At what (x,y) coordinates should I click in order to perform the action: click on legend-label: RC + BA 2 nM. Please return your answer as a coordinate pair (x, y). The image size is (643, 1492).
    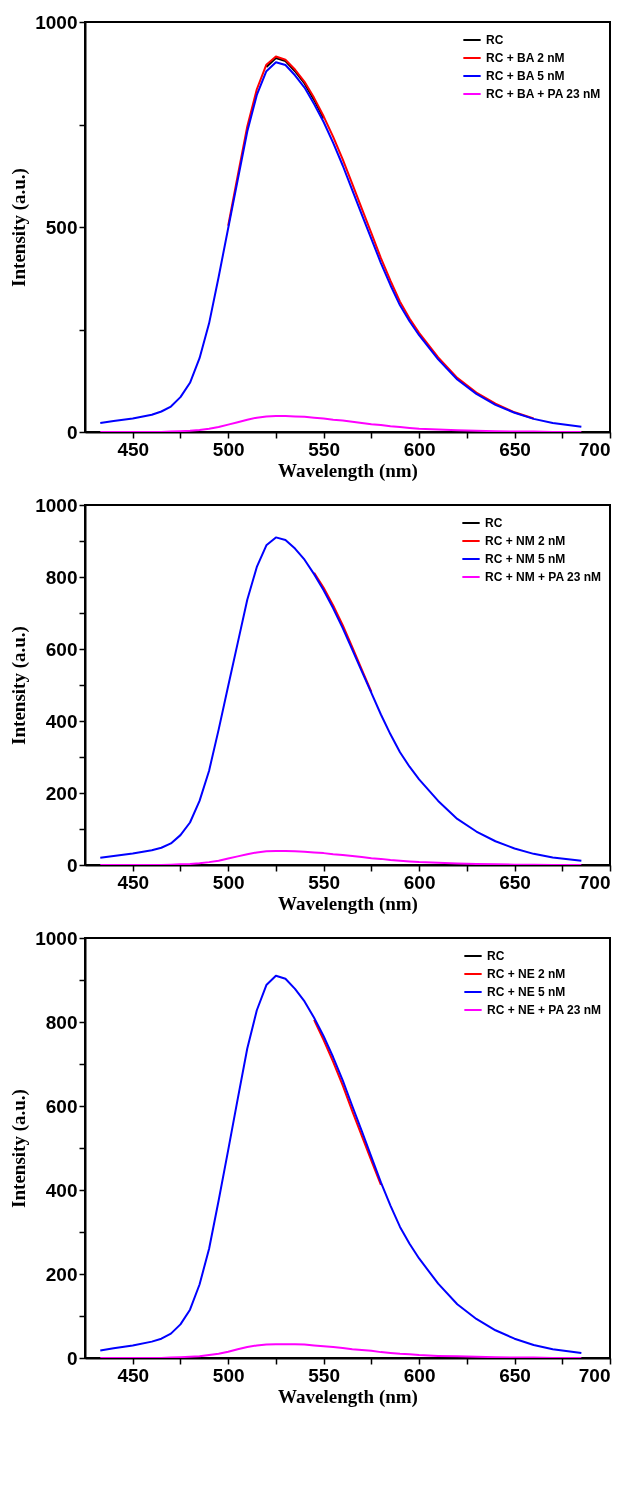
    Looking at the image, I should click on (525, 58).